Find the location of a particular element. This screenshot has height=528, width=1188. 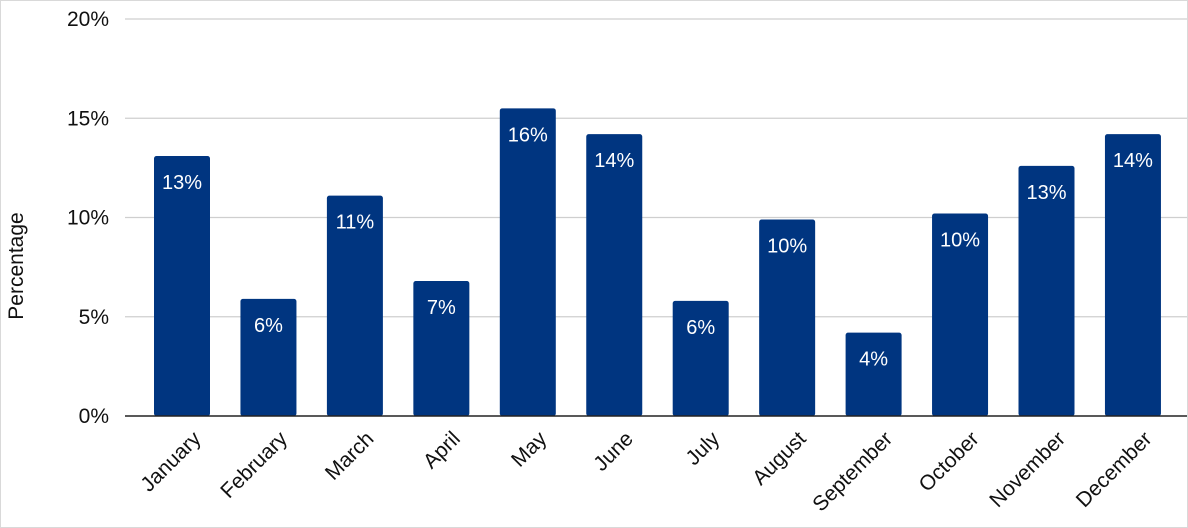

y-tick-label: 20% is located at coordinates (88, 19).